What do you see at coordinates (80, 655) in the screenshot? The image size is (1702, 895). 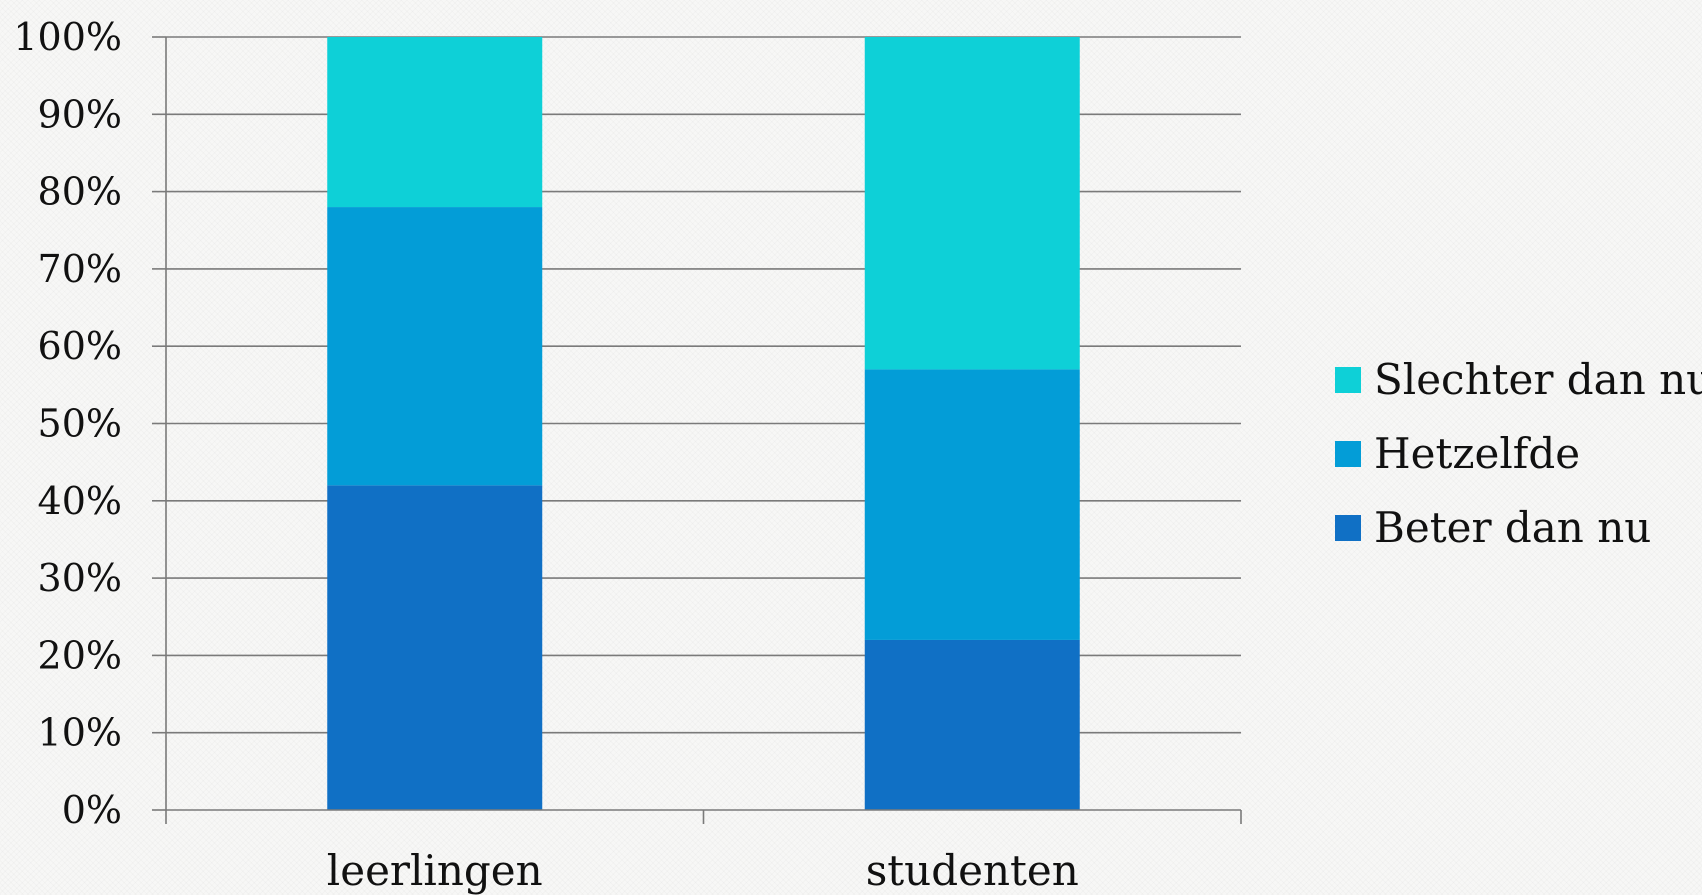 I see `y-tick-label: 20%` at bounding box center [80, 655].